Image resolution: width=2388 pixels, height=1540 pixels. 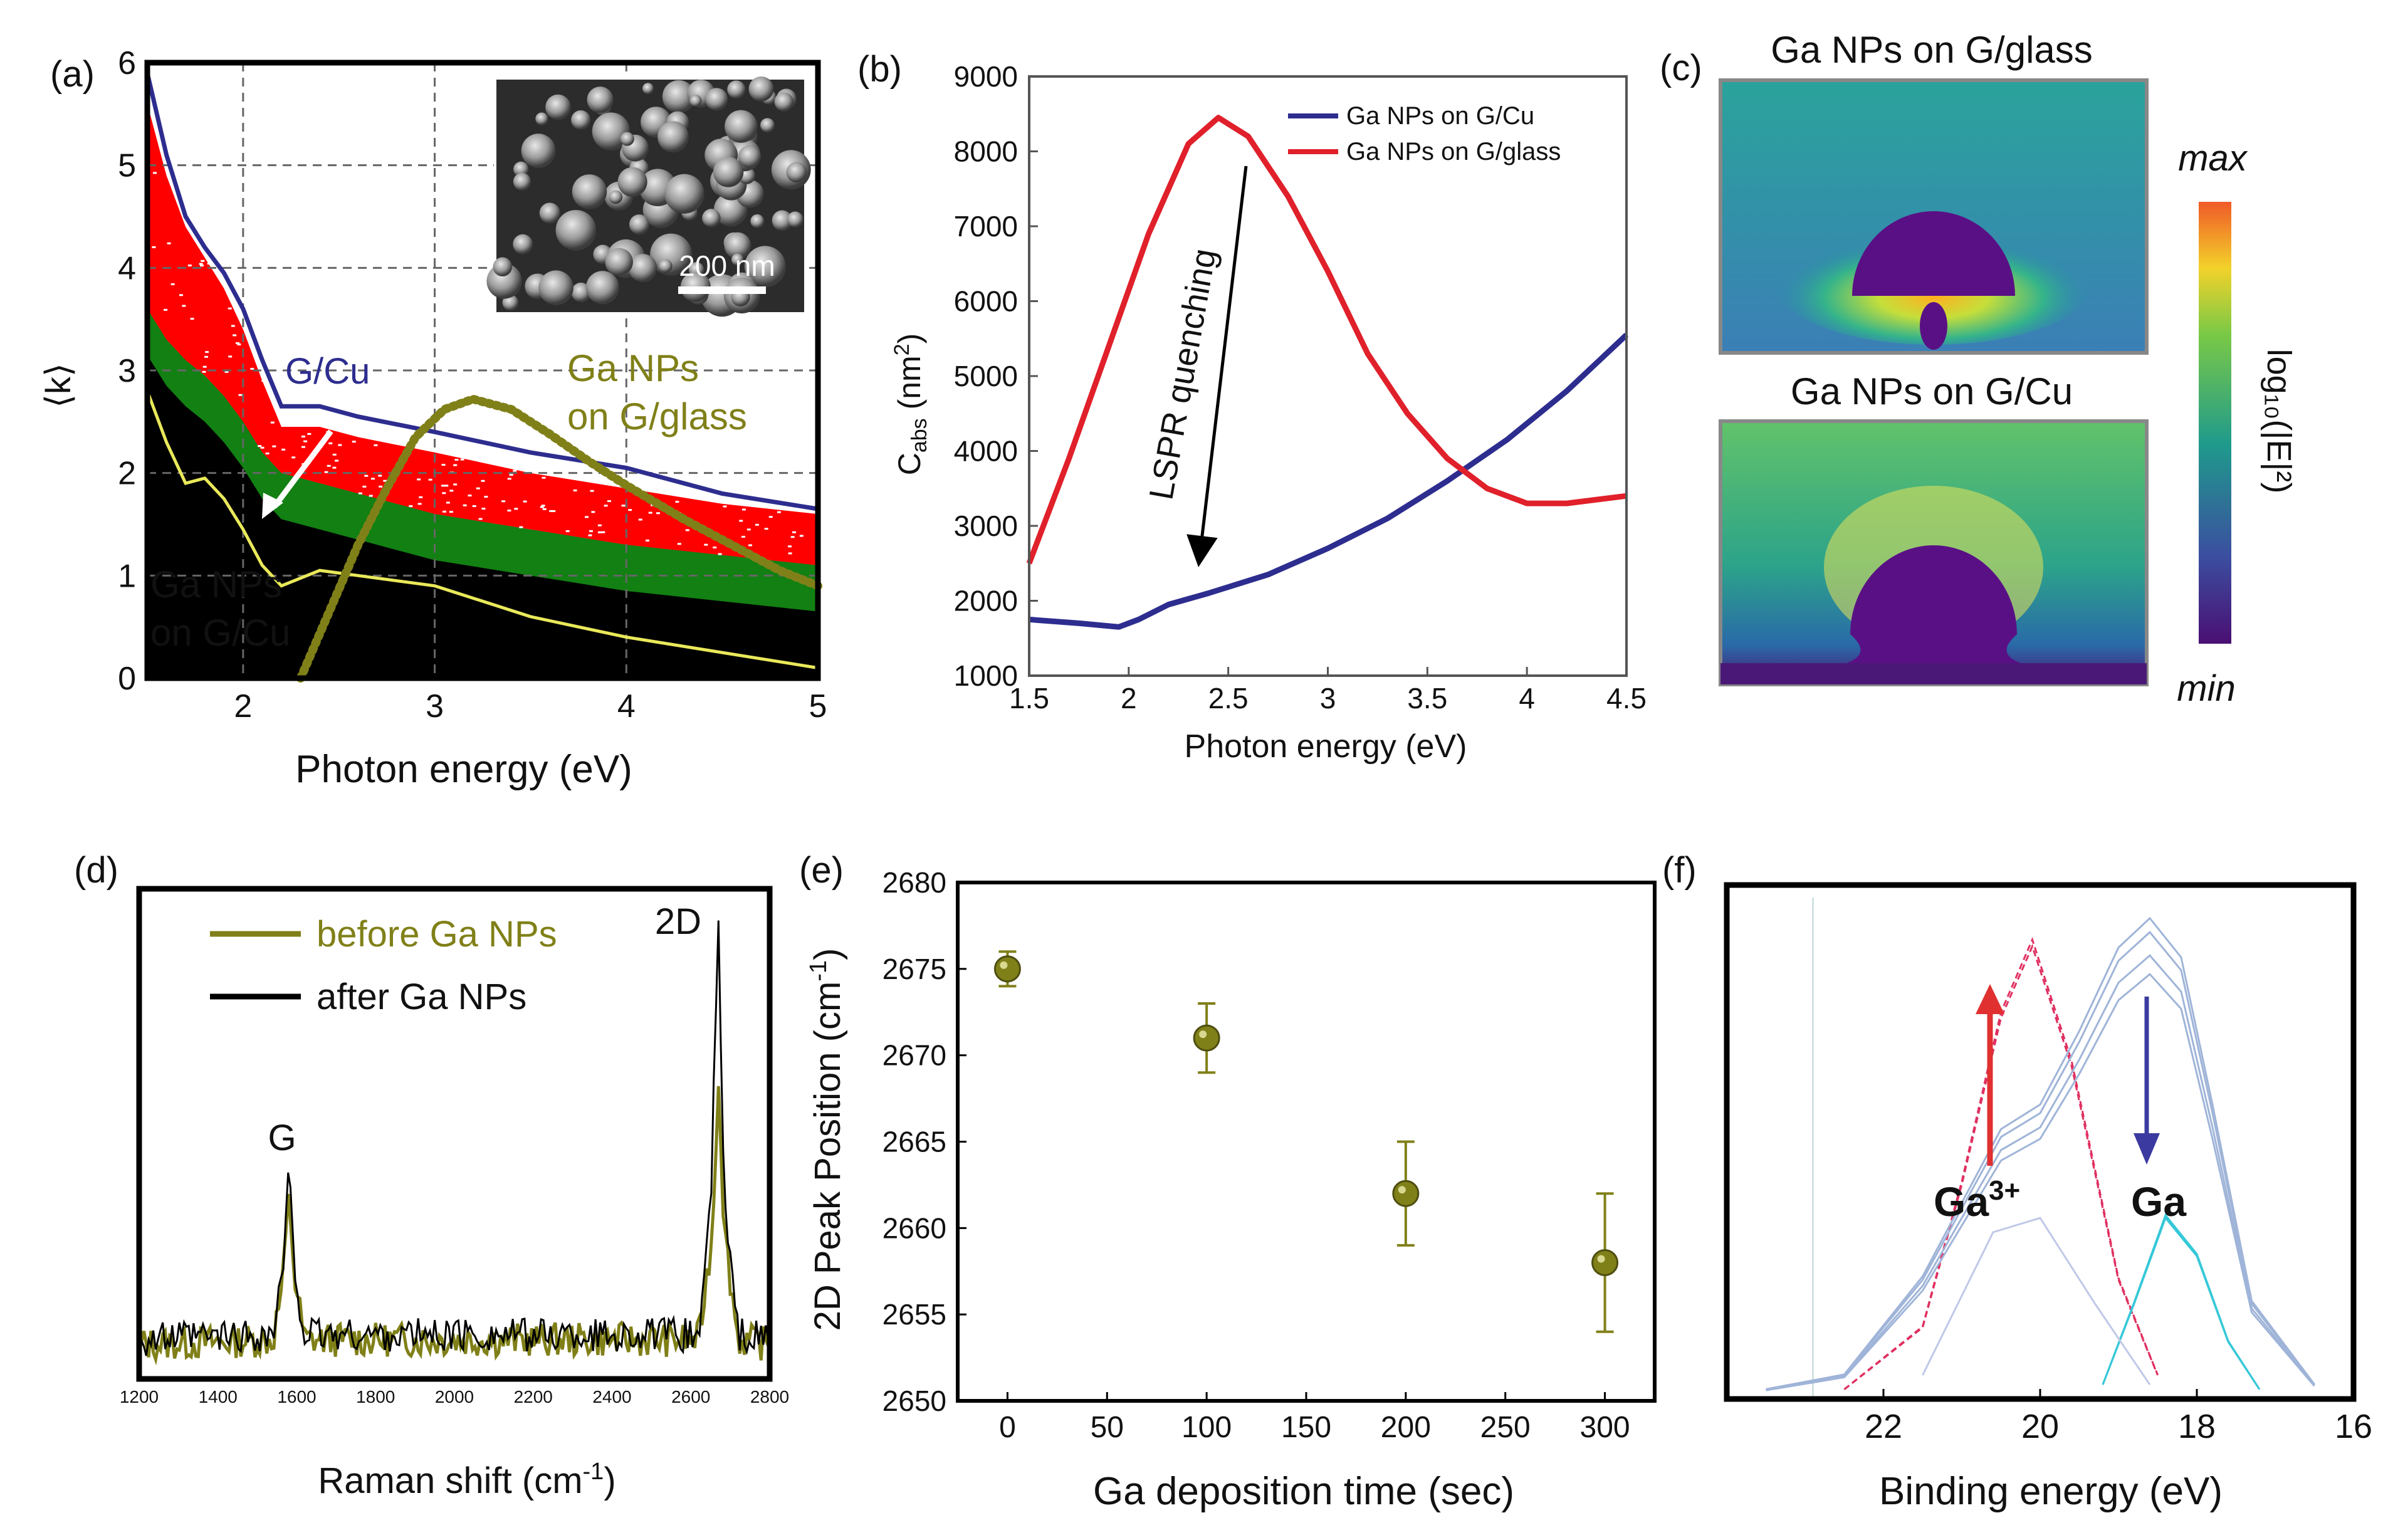 I want to click on x-tick-label: 1800, so click(x=376, y=1396).